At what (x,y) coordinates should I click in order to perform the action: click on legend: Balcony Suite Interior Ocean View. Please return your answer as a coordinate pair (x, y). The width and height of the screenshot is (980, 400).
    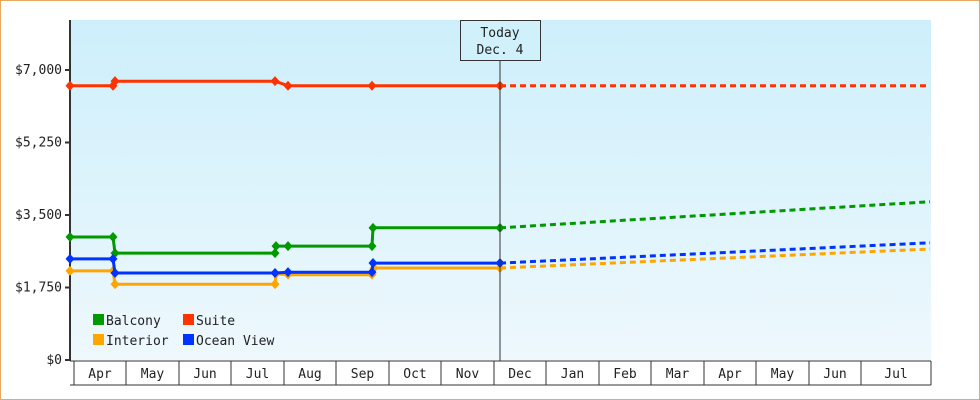
    Looking at the image, I should click on (183, 331).